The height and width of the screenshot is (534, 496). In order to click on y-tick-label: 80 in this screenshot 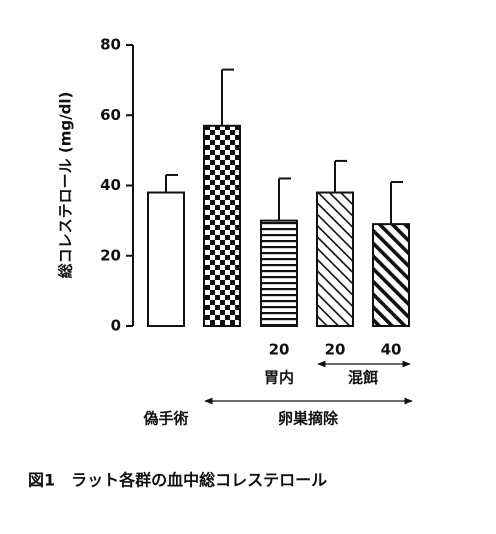, I will do `click(110, 45)`.